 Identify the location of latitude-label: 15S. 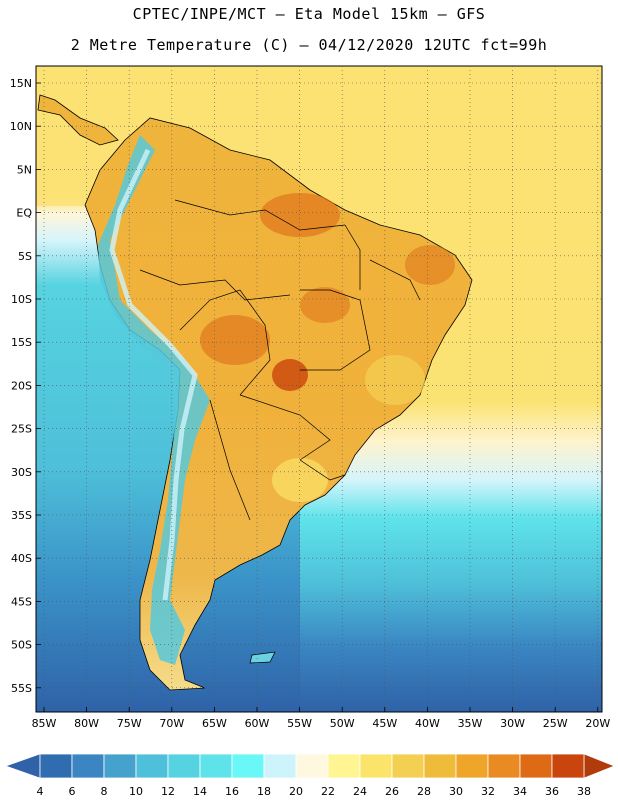
(21, 342).